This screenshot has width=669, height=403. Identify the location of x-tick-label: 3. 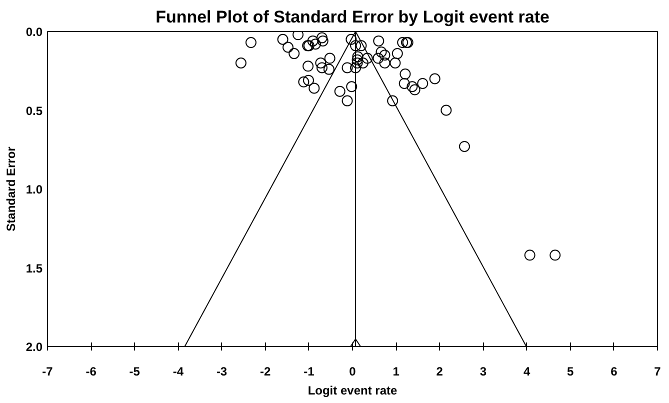
(483, 371).